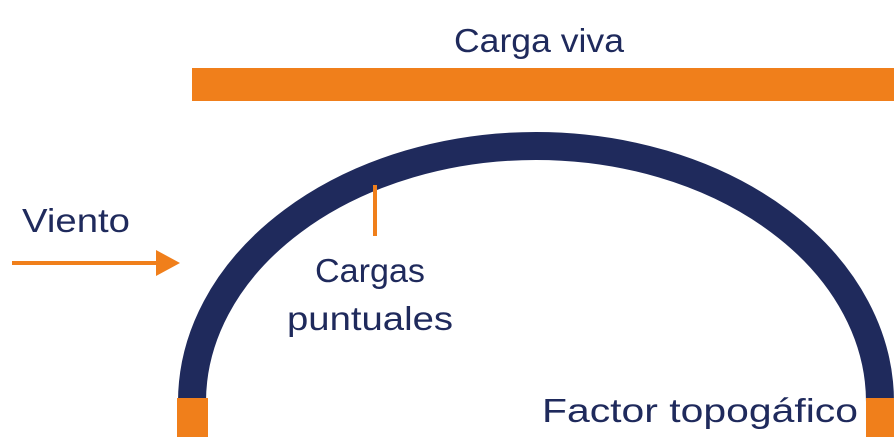 Image resolution: width=894 pixels, height=437 pixels. I want to click on wind-arrow-head, so click(168, 263).